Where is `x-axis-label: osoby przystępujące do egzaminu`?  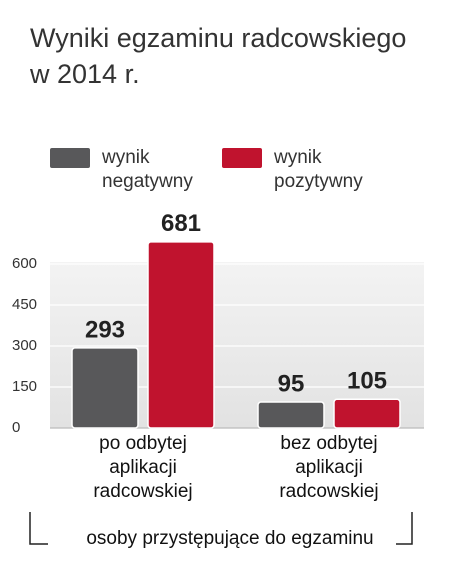 x-axis-label: osoby przystępujące do egzaminu is located at coordinates (230, 538).